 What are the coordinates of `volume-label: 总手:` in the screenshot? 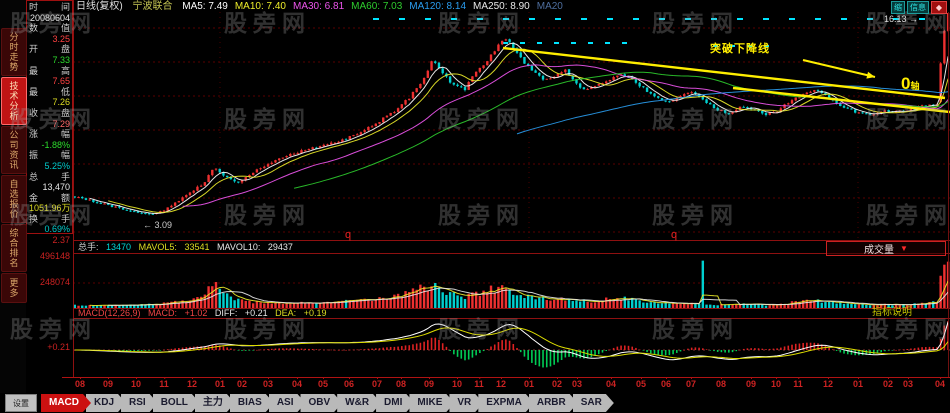 It's located at (88, 247).